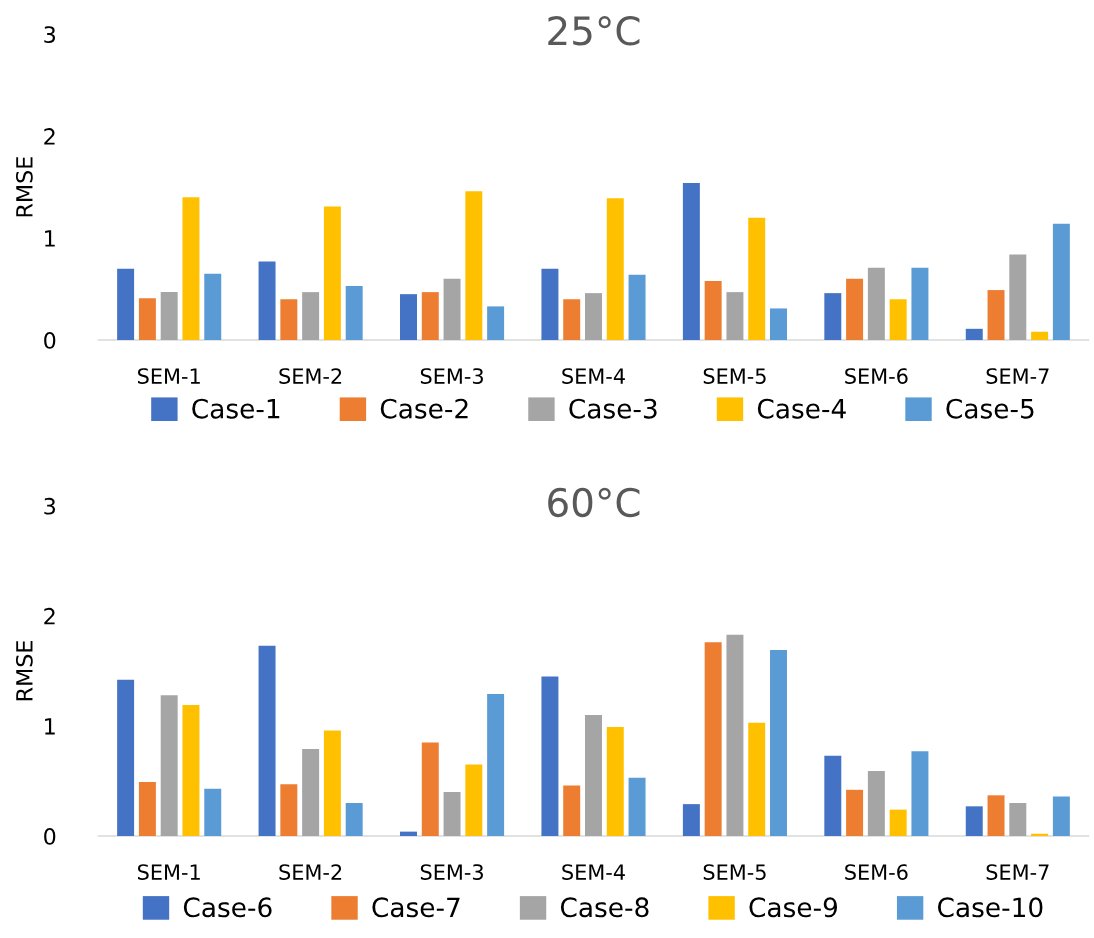  I want to click on legend-label: Case-5, so click(990, 408).